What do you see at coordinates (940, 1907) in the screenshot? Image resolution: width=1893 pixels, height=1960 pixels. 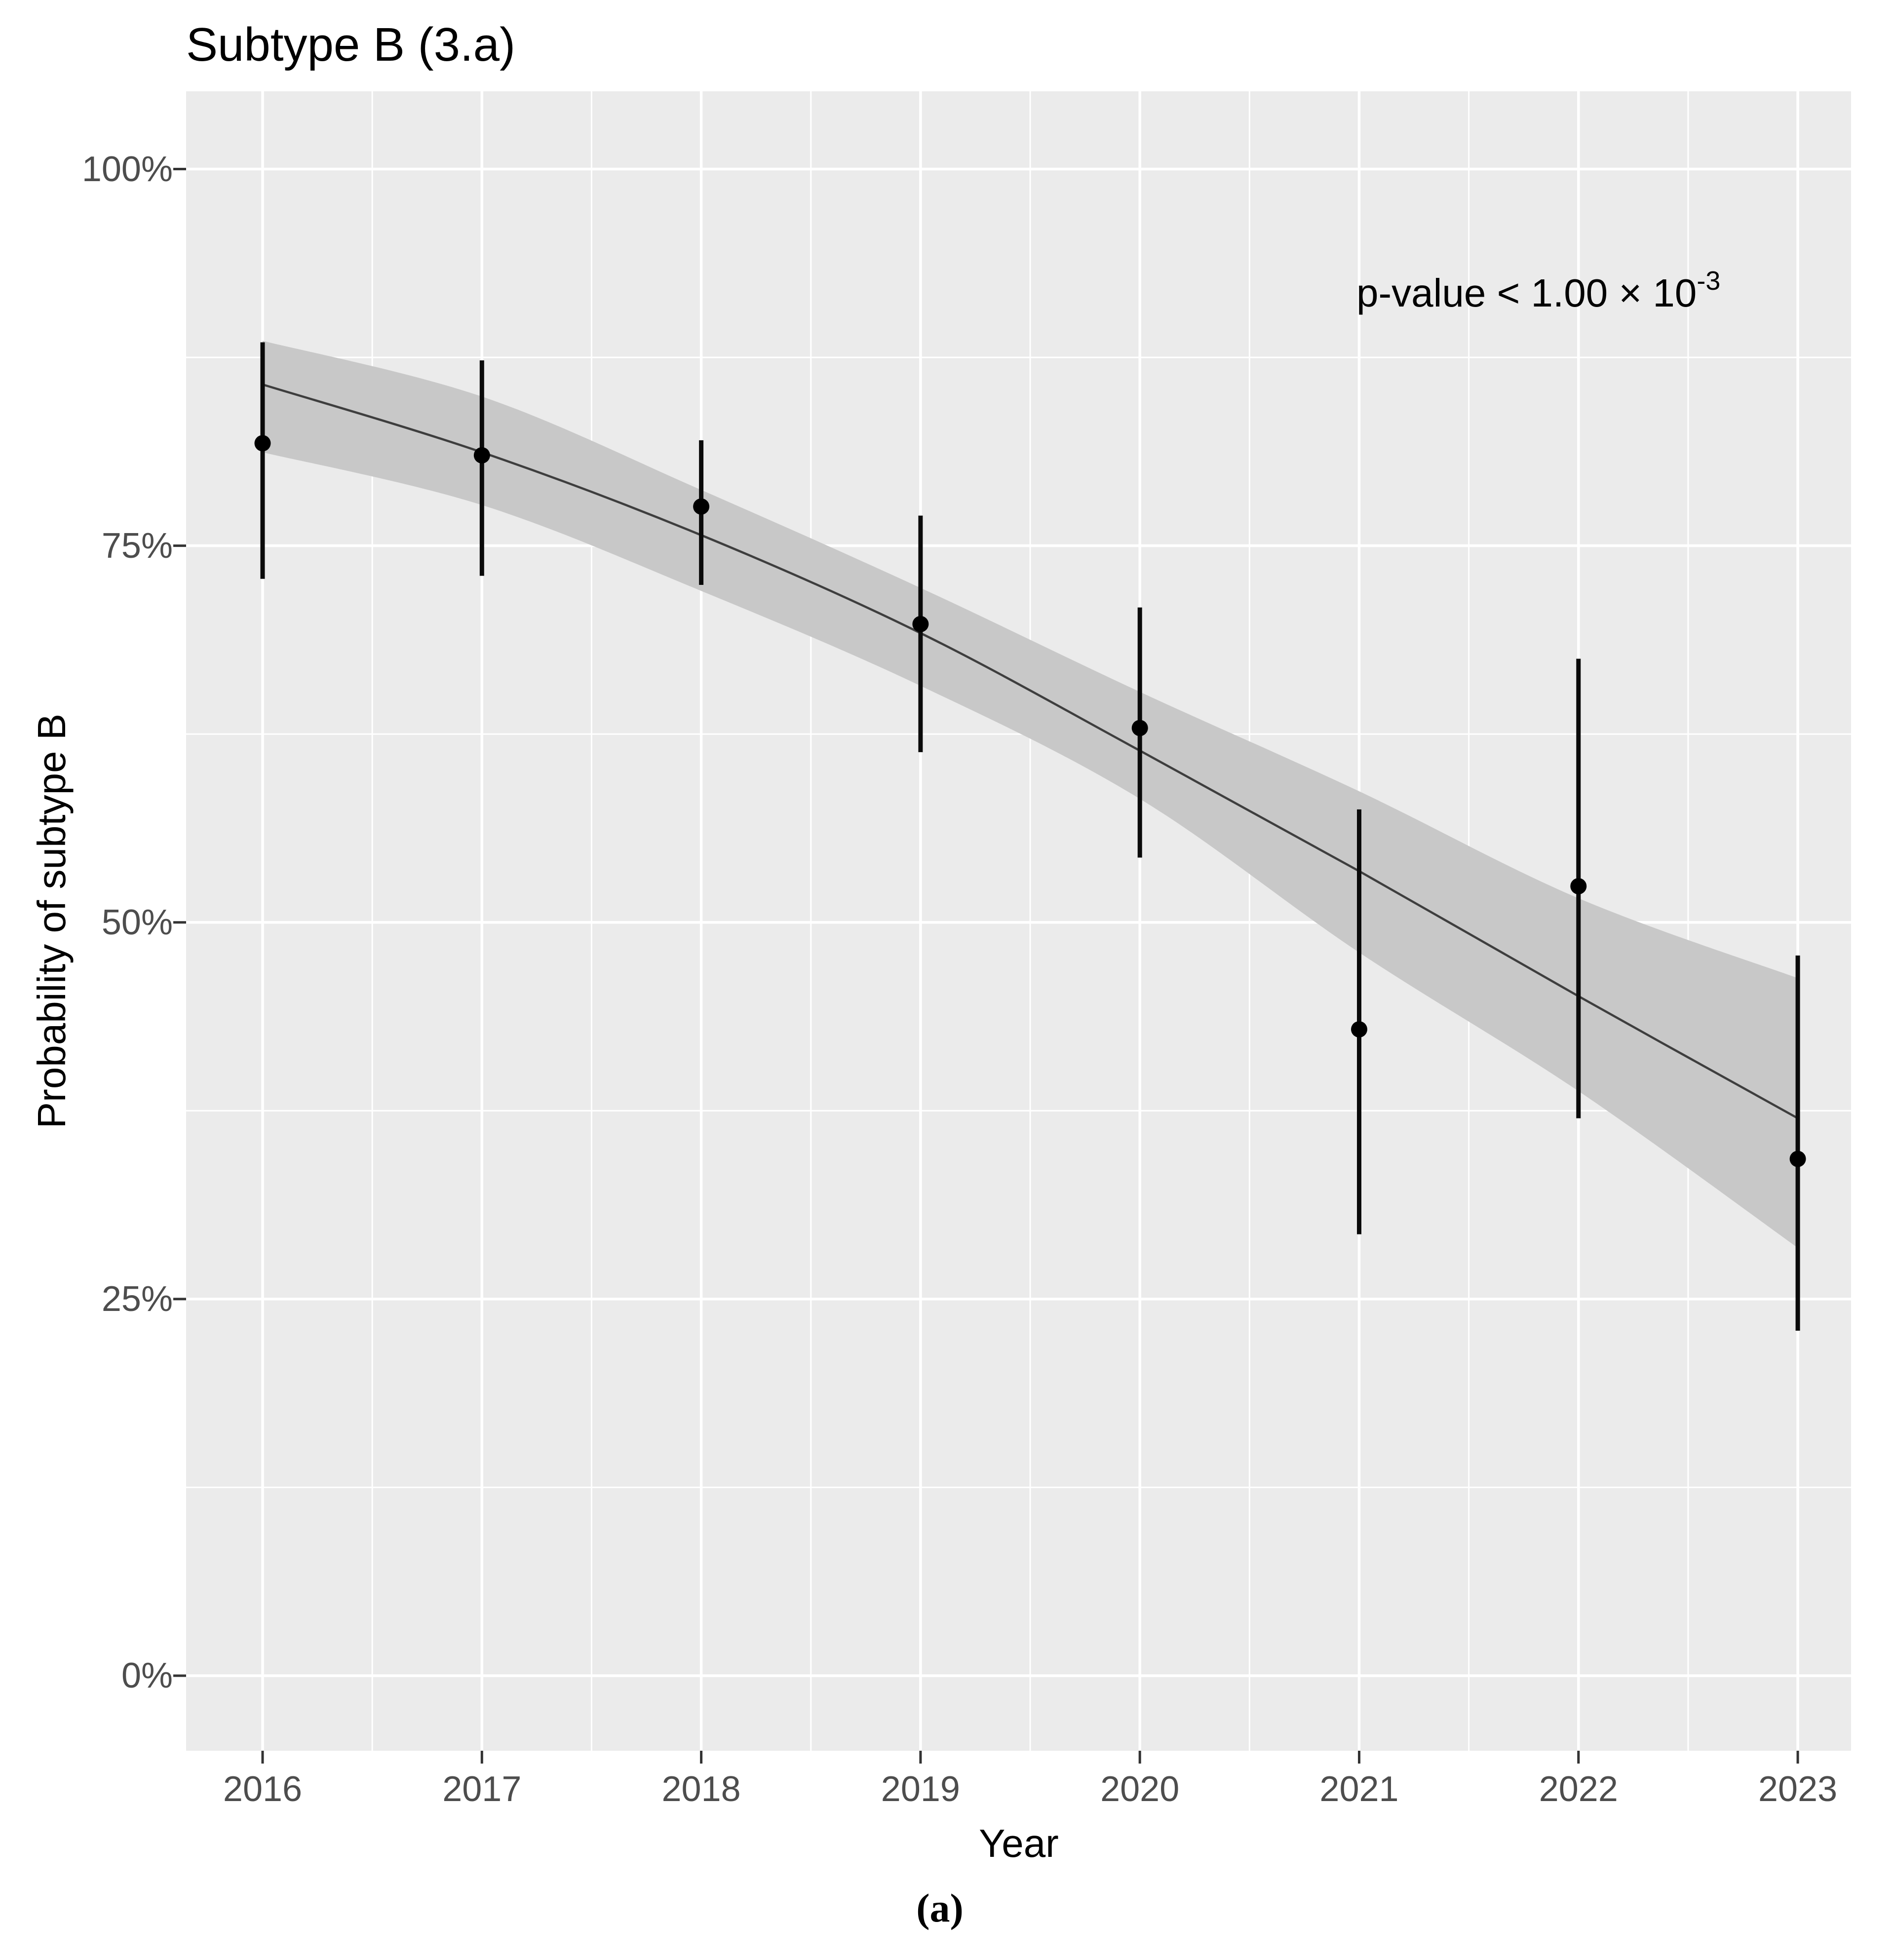 I see `figure-caption: (a)` at bounding box center [940, 1907].